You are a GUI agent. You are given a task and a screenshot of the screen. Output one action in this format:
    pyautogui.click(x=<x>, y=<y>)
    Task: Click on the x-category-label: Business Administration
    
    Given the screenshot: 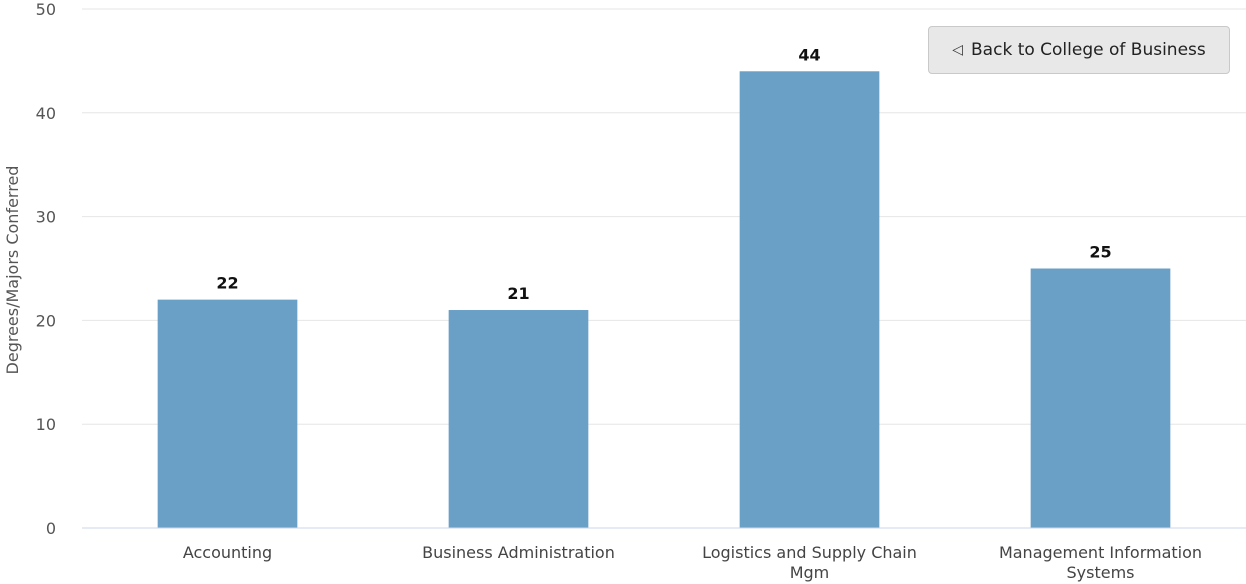 What is the action you would take?
    pyautogui.click(x=518, y=552)
    